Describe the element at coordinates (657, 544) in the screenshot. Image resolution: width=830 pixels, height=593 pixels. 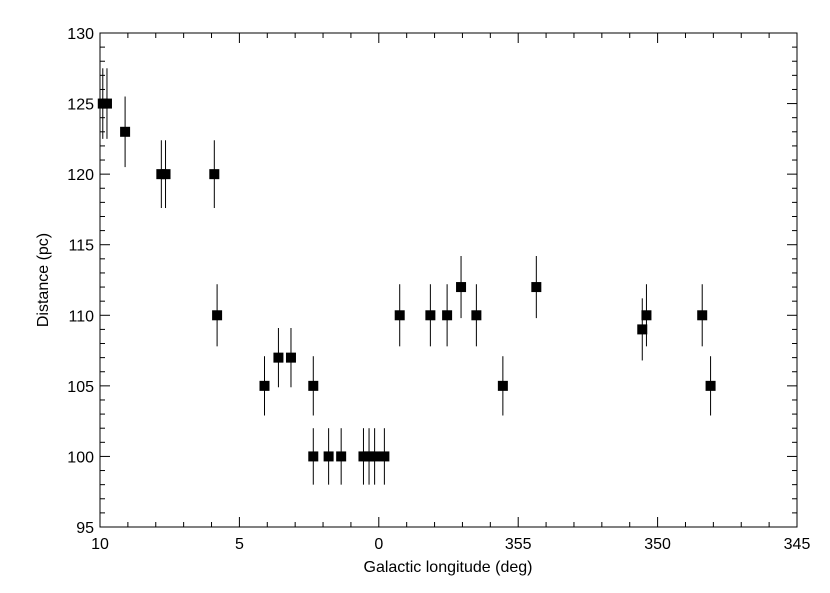
I see `x-tick-label: 350` at that location.